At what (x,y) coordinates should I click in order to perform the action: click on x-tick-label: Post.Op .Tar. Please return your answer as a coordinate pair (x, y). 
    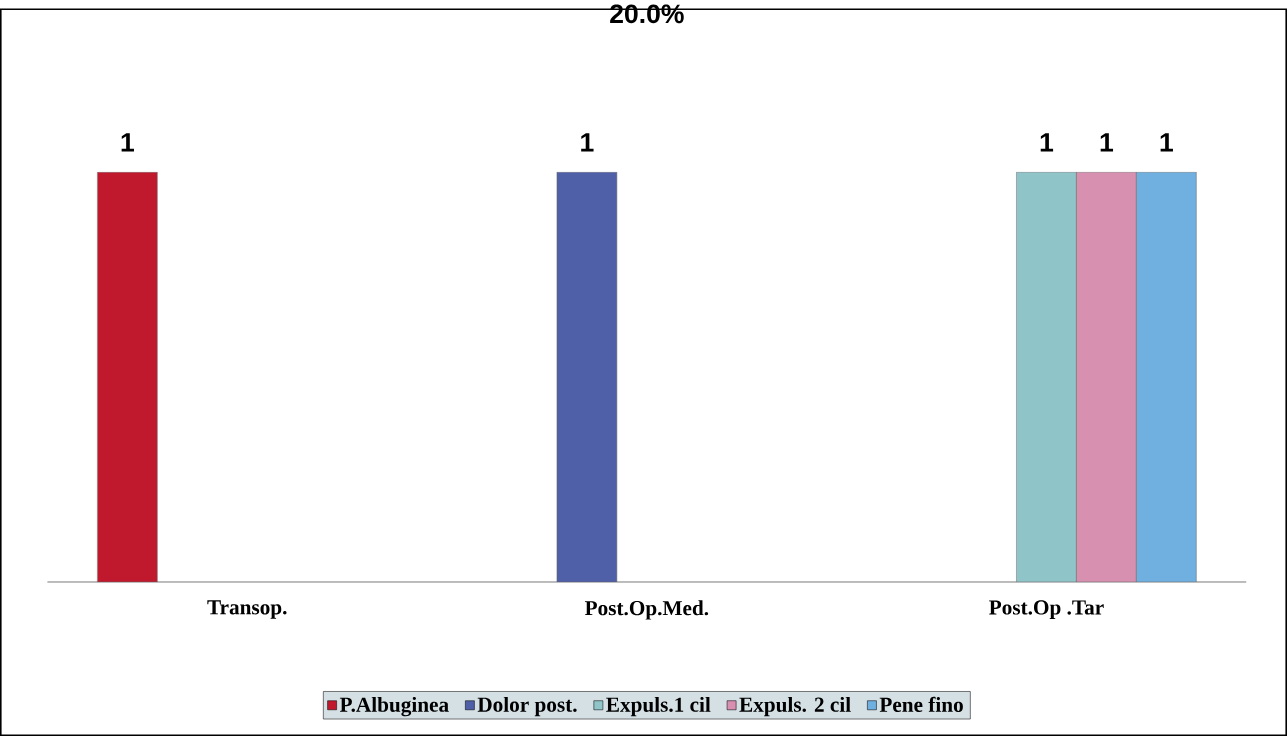
    Looking at the image, I should click on (1046, 609).